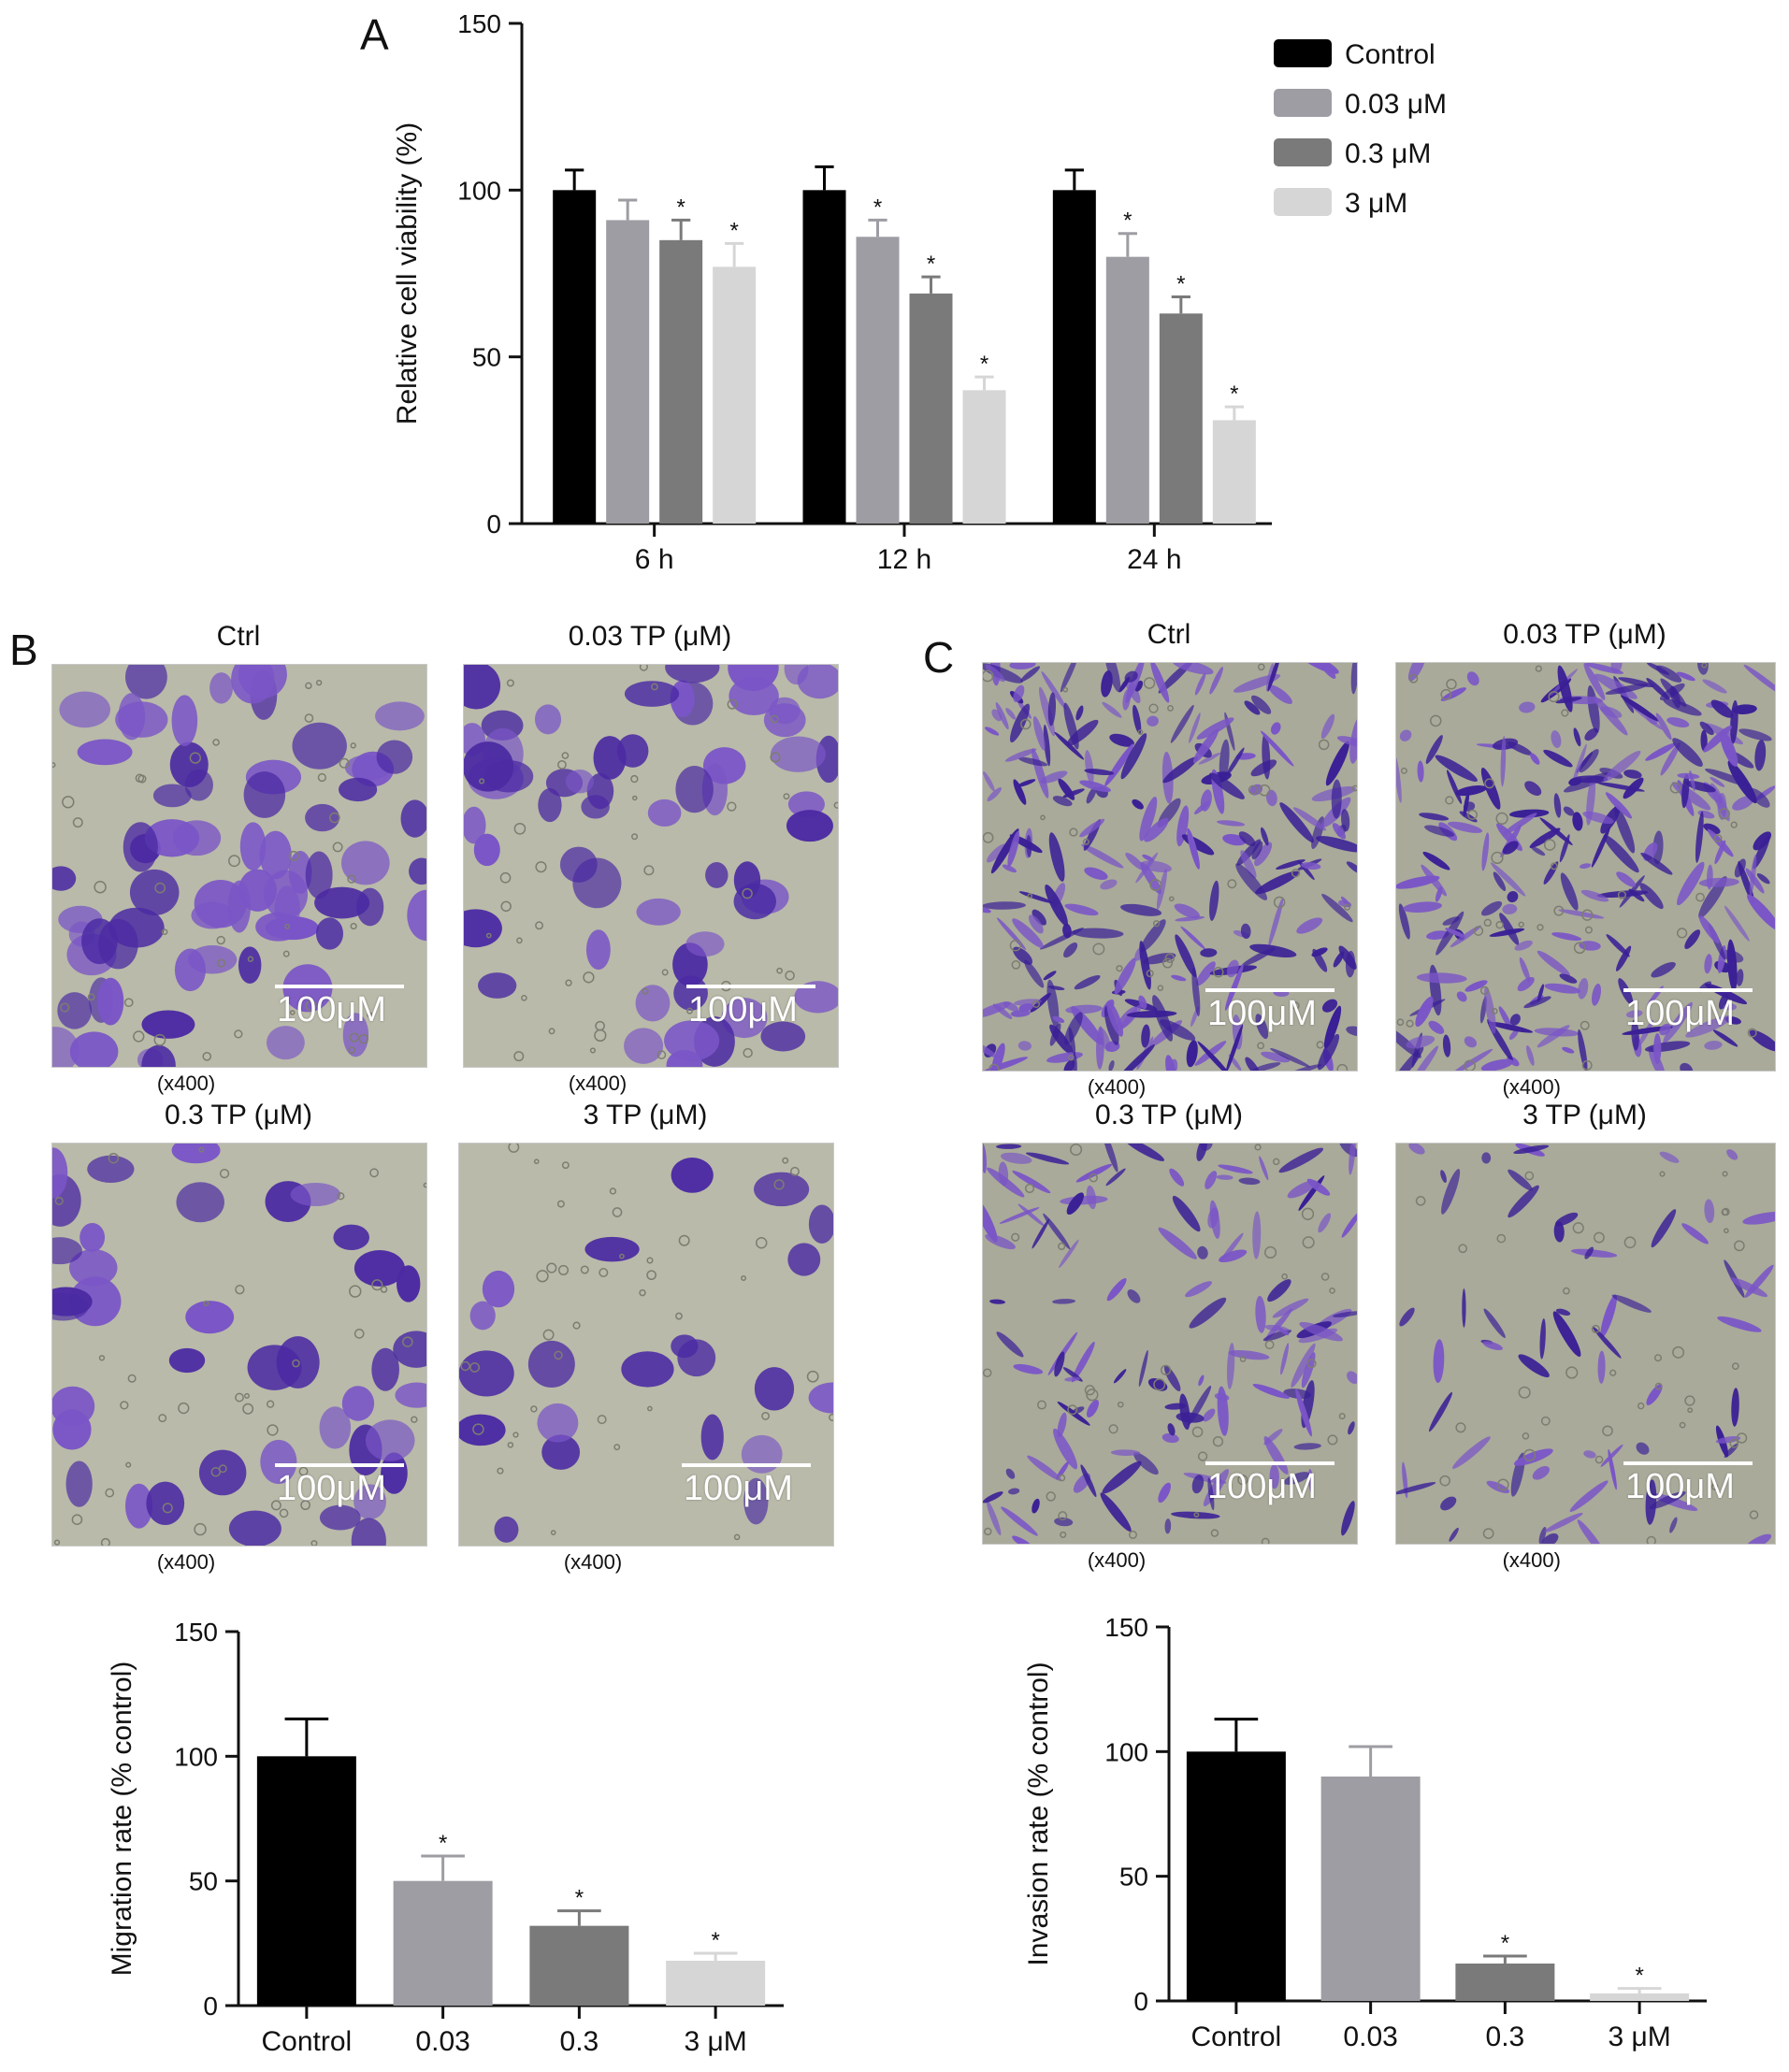 The height and width of the screenshot is (2072, 1789). I want to click on magnification-label: (x400), so click(186, 1083).